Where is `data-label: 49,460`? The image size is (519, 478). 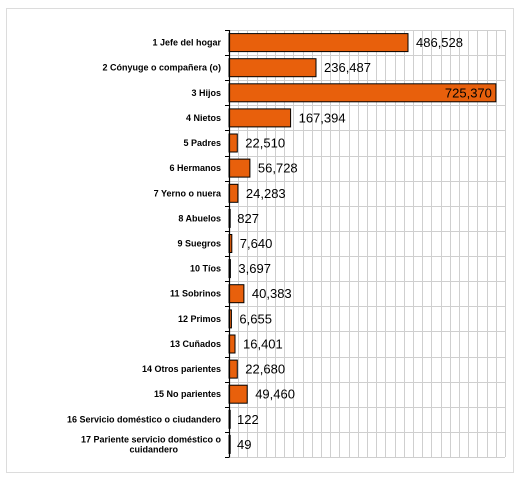
data-label: 49,460 is located at coordinates (275, 394).